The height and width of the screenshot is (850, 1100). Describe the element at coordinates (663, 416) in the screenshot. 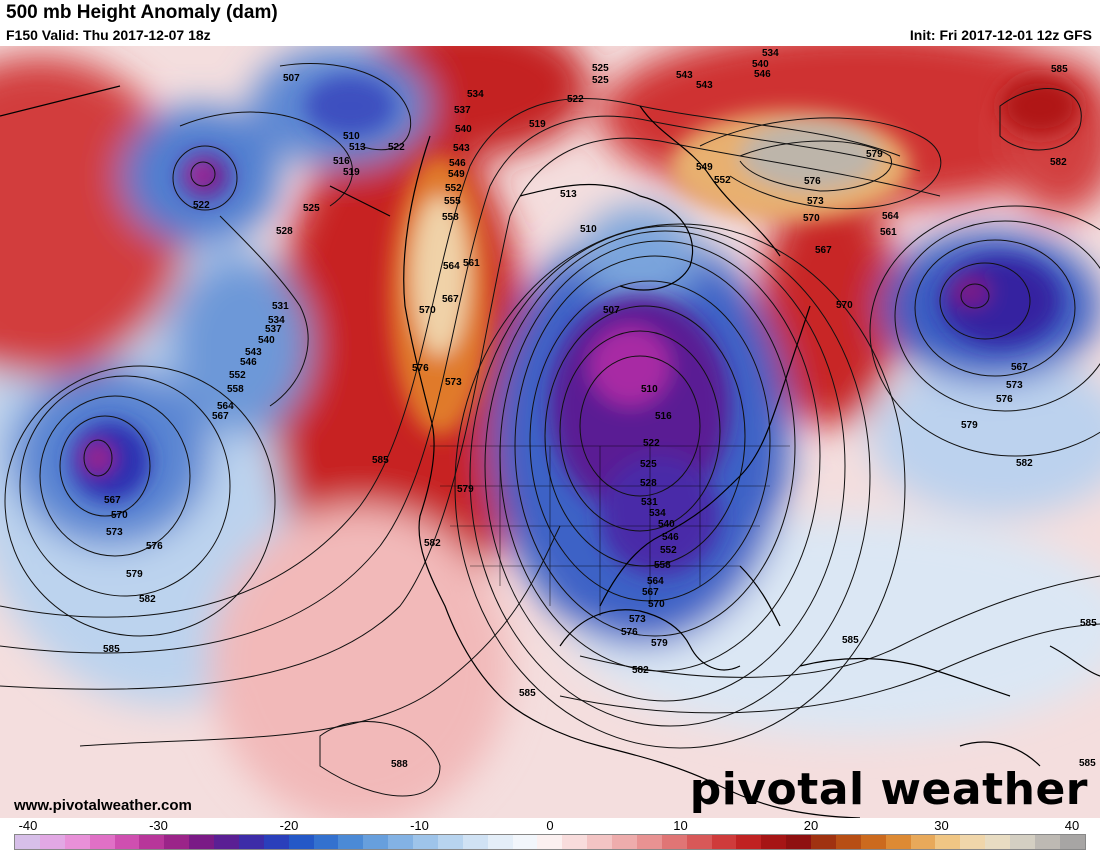

I see `contour-label: 516` at that location.